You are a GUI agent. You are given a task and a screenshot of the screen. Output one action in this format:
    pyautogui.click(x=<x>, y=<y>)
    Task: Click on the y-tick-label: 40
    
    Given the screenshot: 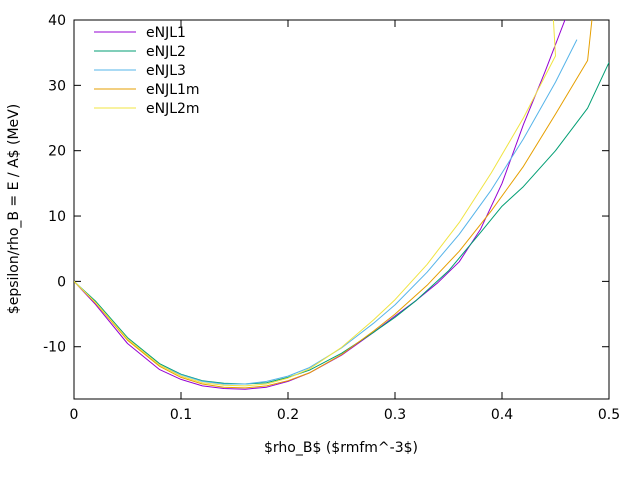 What is the action you would take?
    pyautogui.click(x=57, y=21)
    